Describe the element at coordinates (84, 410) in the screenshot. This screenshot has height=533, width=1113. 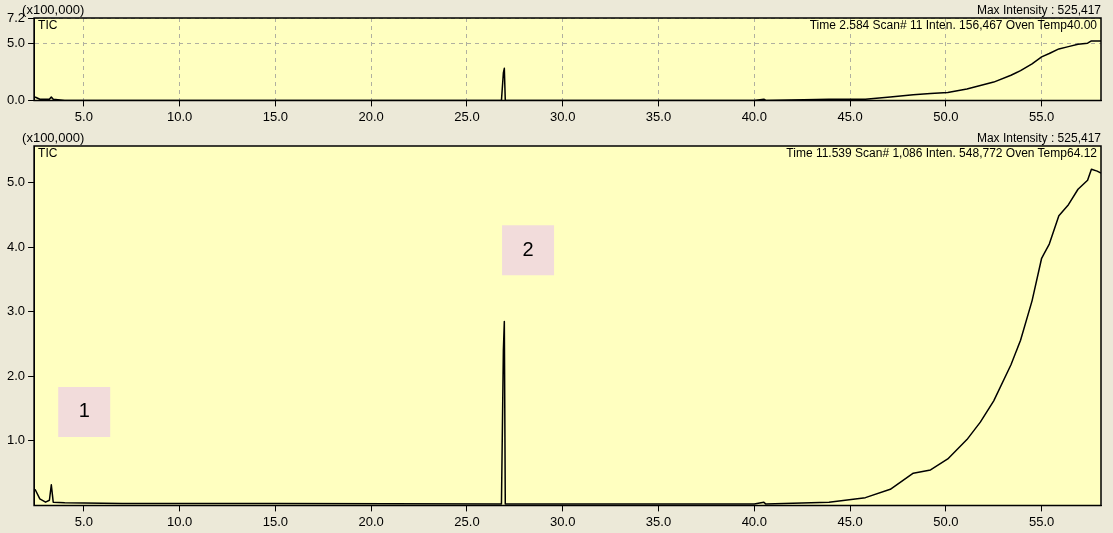
I see `annotation: 1` at that location.